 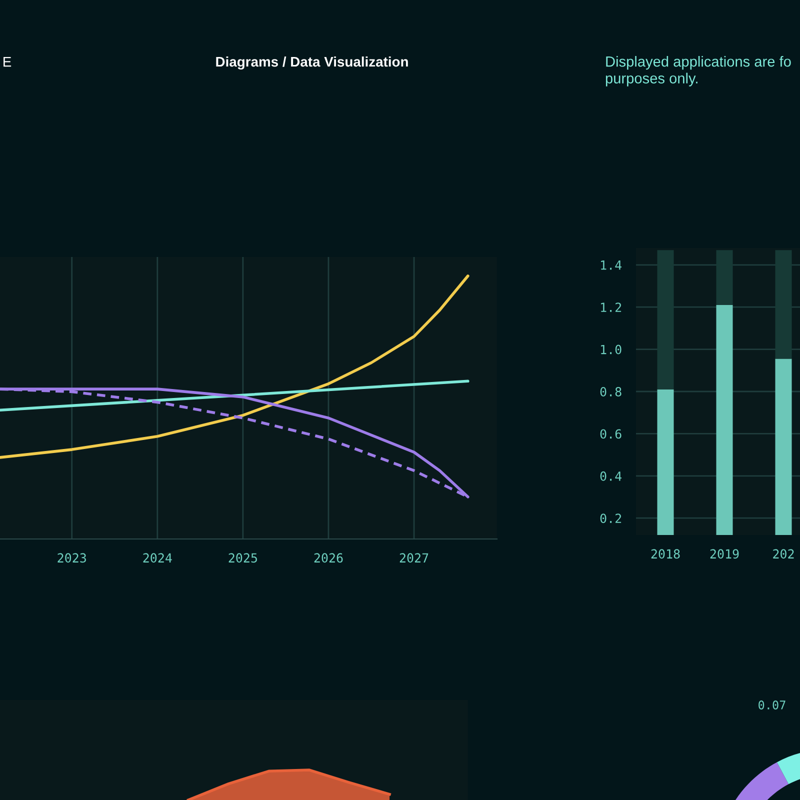 What do you see at coordinates (242, 558) in the screenshot?
I see `x-tick-label: 2025` at bounding box center [242, 558].